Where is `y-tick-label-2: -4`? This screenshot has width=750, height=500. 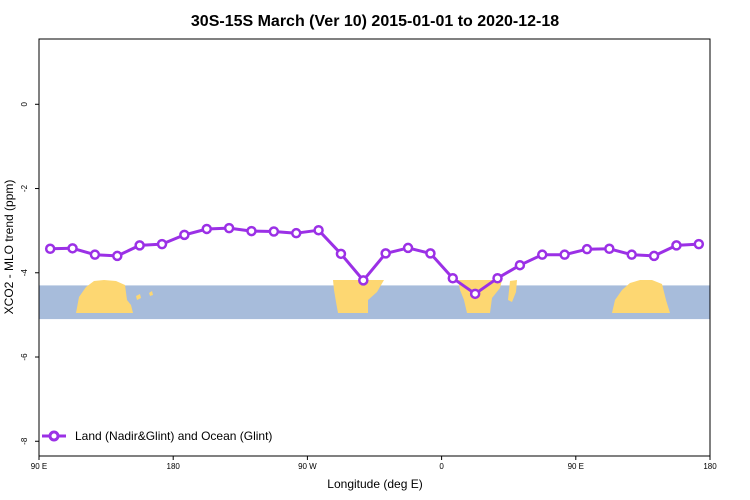
y-tick-label-2: -4 is located at coordinates (24, 273).